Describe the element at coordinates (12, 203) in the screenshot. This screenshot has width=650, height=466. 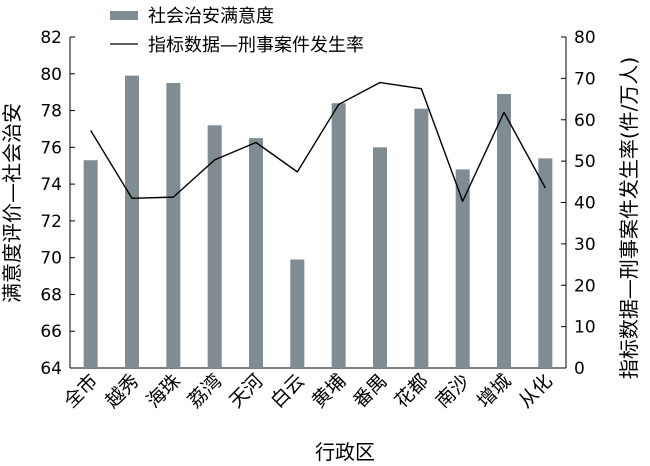
I see `left-y-axis-title: 满意度评价—社会治安` at that location.